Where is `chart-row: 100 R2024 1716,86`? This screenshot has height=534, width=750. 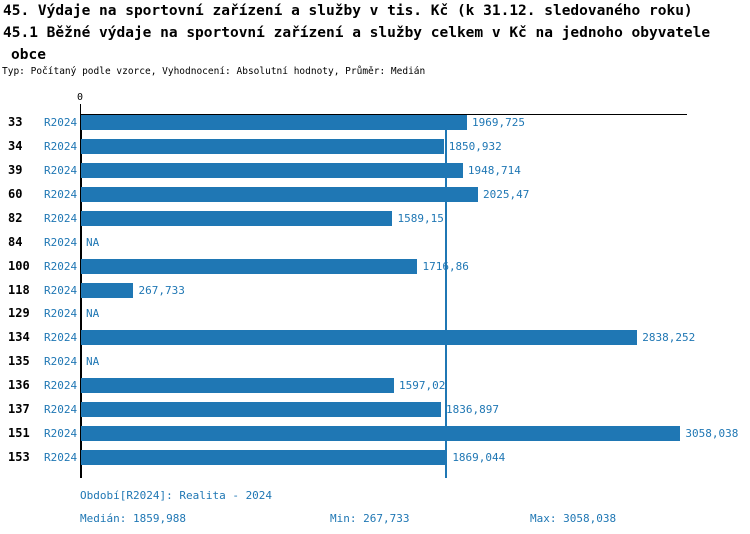 chart-row: 100 R2024 1716,86 is located at coordinates (375, 266).